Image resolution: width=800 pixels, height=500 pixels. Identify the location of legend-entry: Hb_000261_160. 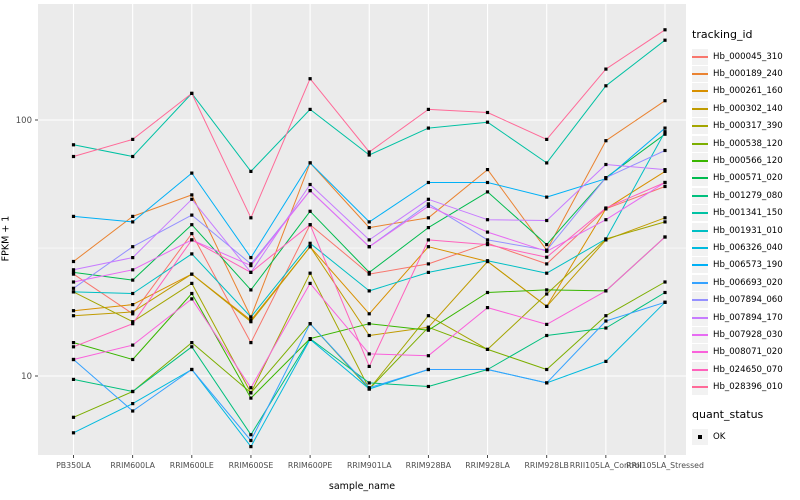
(745, 91).